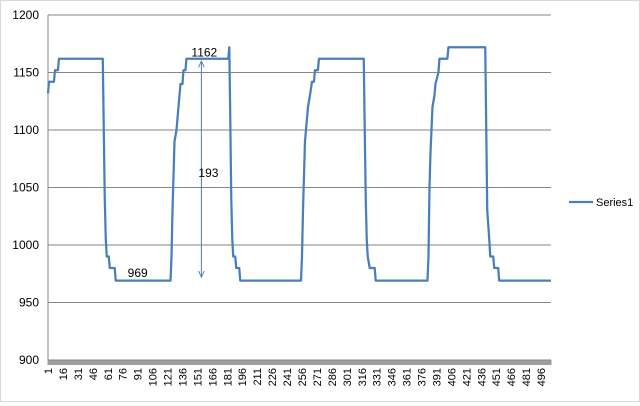 This screenshot has height=406, width=640. What do you see at coordinates (258, 377) in the screenshot?
I see `x-tick-label-211: 211` at bounding box center [258, 377].